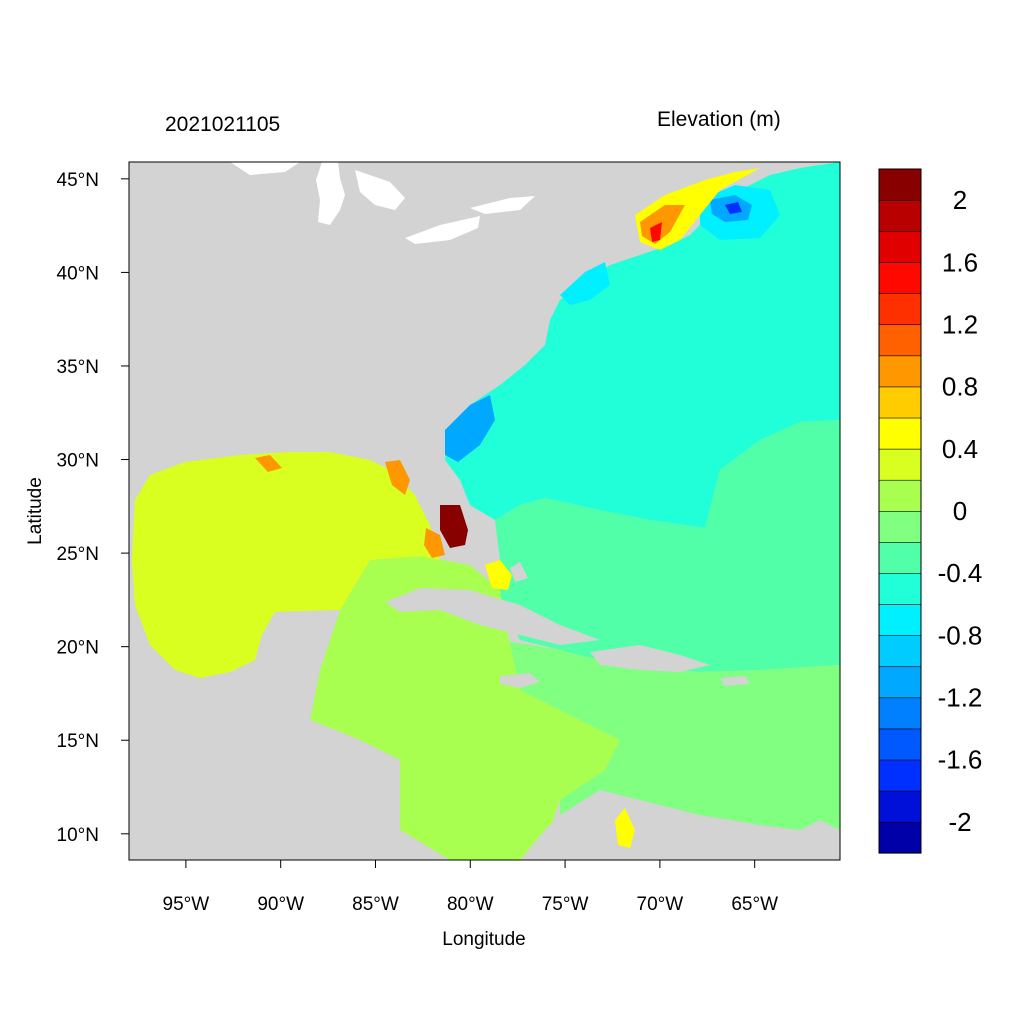 The width and height of the screenshot is (1024, 1024). I want to click on florida-bay-surge, so click(434, 543).